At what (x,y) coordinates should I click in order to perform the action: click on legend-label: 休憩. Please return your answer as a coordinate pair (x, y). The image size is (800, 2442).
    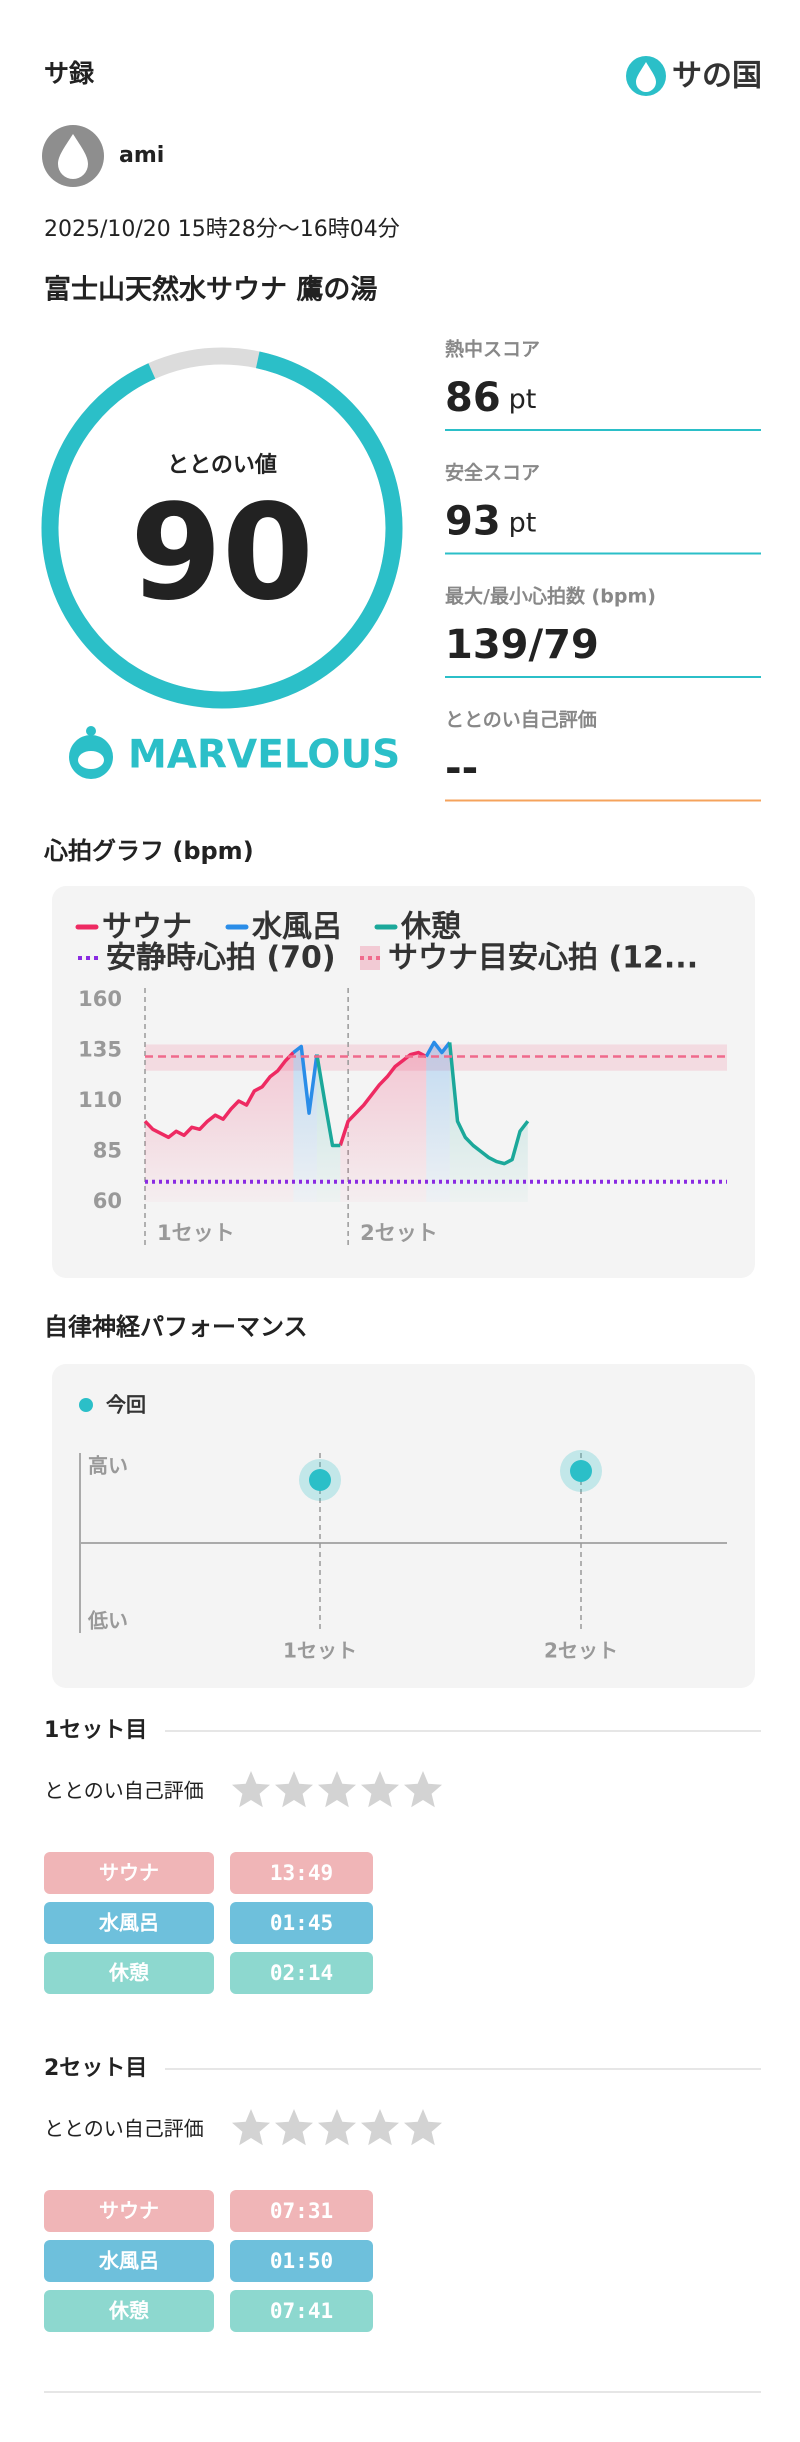
    Looking at the image, I should click on (430, 927).